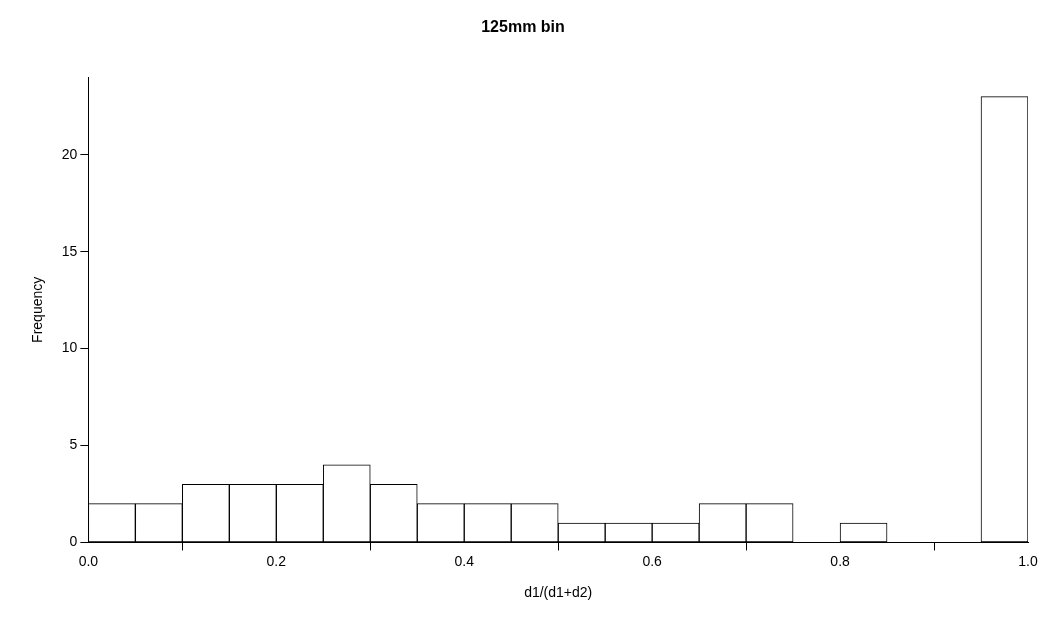  What do you see at coordinates (1028, 560) in the screenshot?
I see `x-tick-label: 1.0` at bounding box center [1028, 560].